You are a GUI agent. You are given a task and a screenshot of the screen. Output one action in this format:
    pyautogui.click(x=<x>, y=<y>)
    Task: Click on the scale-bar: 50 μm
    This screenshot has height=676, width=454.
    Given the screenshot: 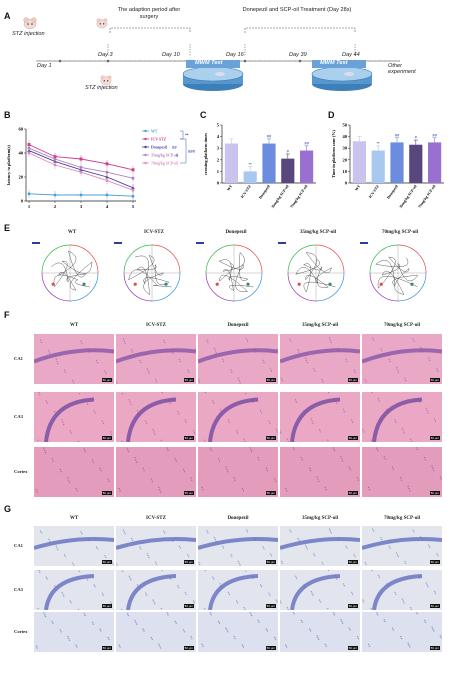 What is the action you would take?
    pyautogui.click(x=188, y=562)
    